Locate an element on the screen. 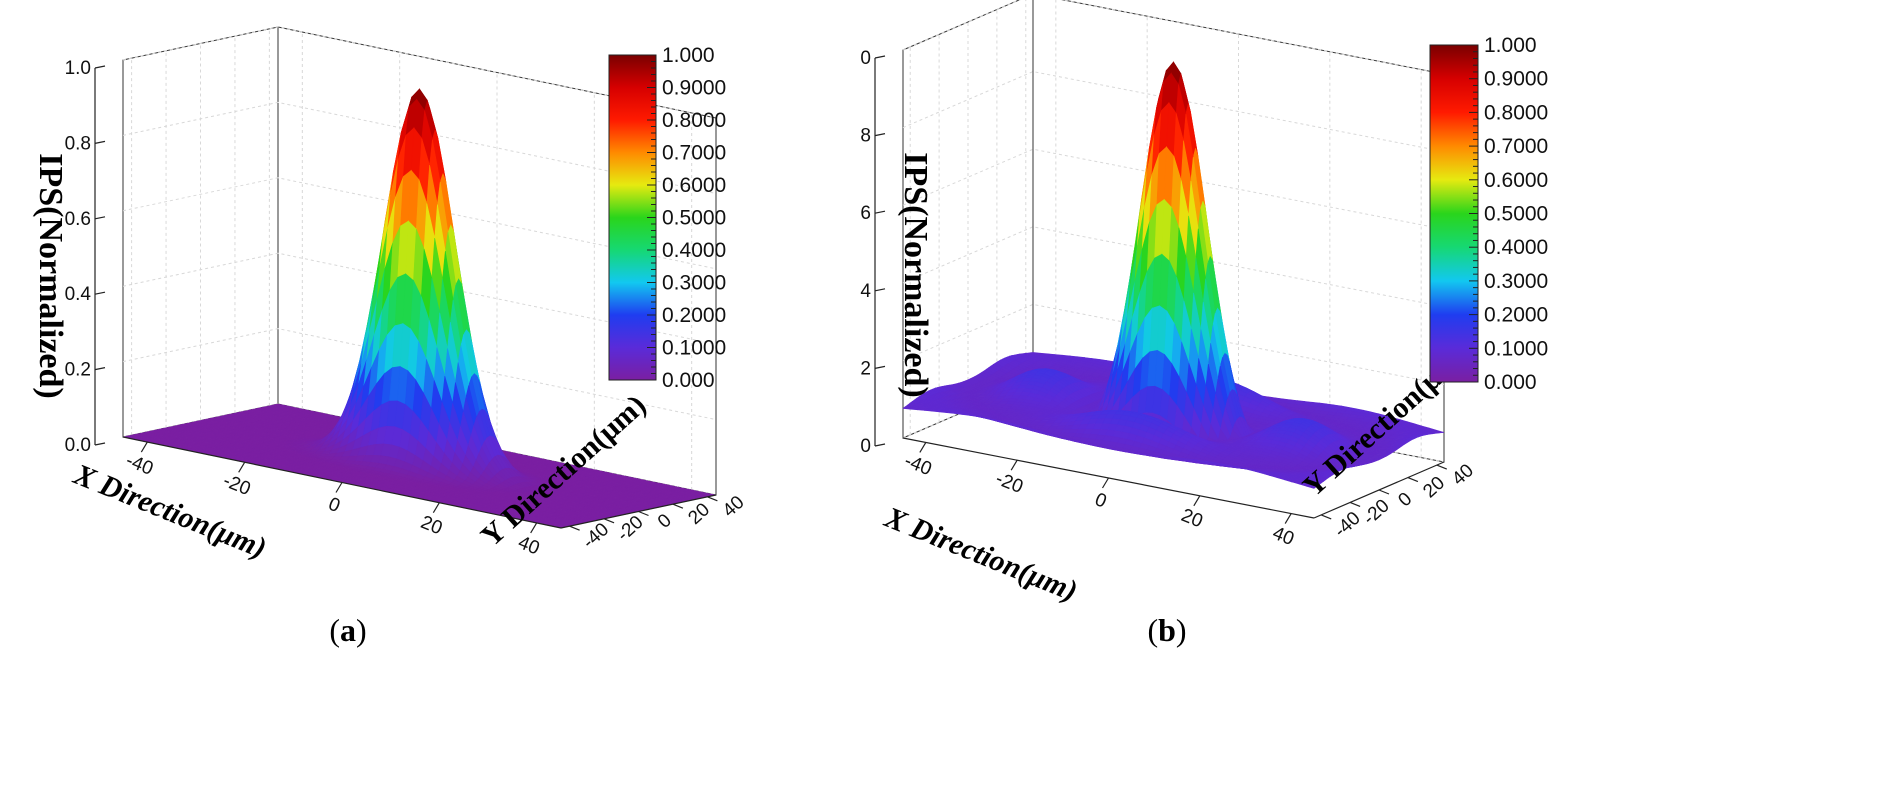 The image size is (1882, 789). colorbar-tick-label: 0.9000 is located at coordinates (694, 88).